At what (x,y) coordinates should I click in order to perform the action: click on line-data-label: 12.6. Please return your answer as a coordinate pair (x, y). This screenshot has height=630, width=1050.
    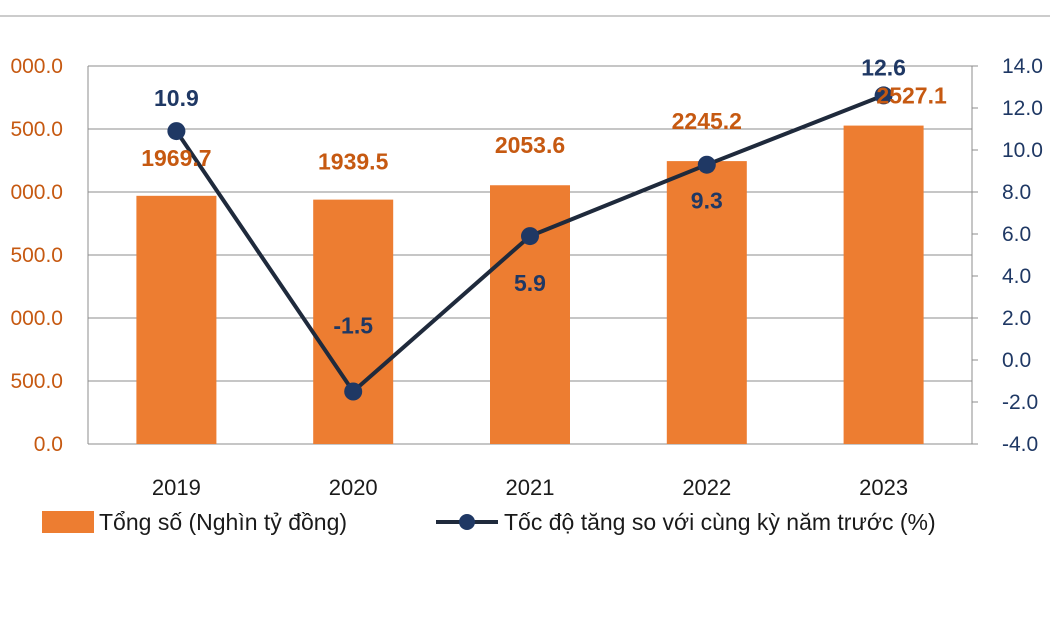
    Looking at the image, I should click on (883, 67).